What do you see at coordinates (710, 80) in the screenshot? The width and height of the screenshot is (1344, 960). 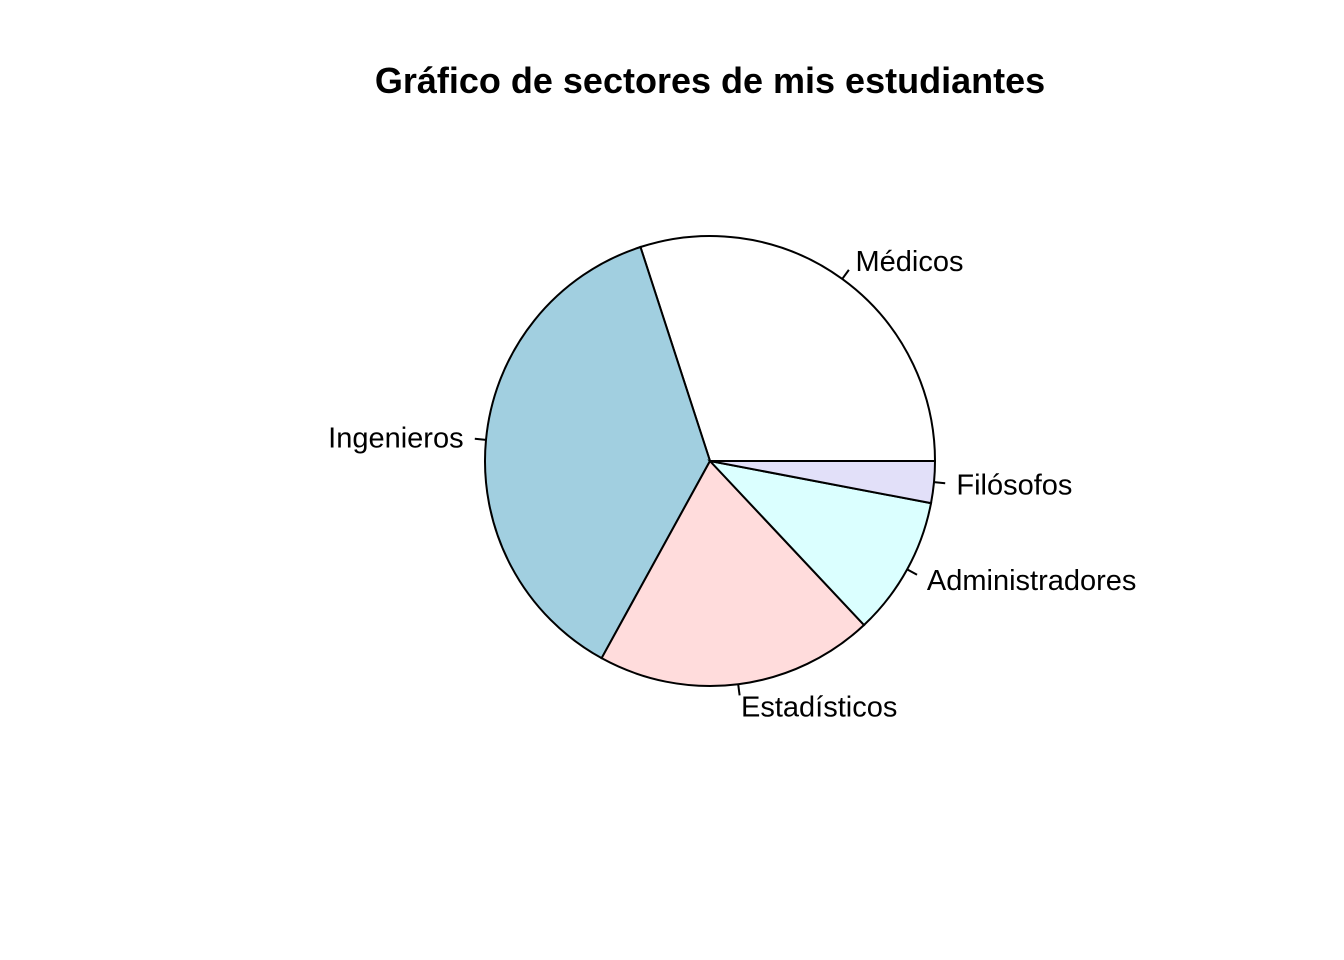 I see `chart-title: Gráfico de sectores de mis estudiantes` at bounding box center [710, 80].